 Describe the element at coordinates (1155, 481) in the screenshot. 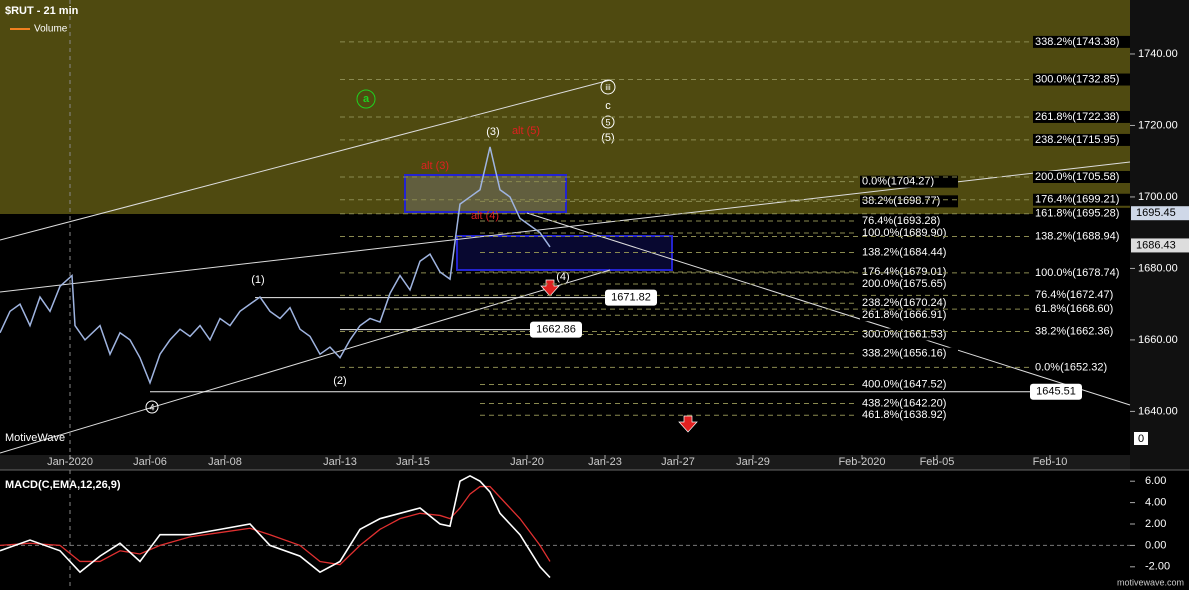

I see `y-tick-label: 6.00` at that location.